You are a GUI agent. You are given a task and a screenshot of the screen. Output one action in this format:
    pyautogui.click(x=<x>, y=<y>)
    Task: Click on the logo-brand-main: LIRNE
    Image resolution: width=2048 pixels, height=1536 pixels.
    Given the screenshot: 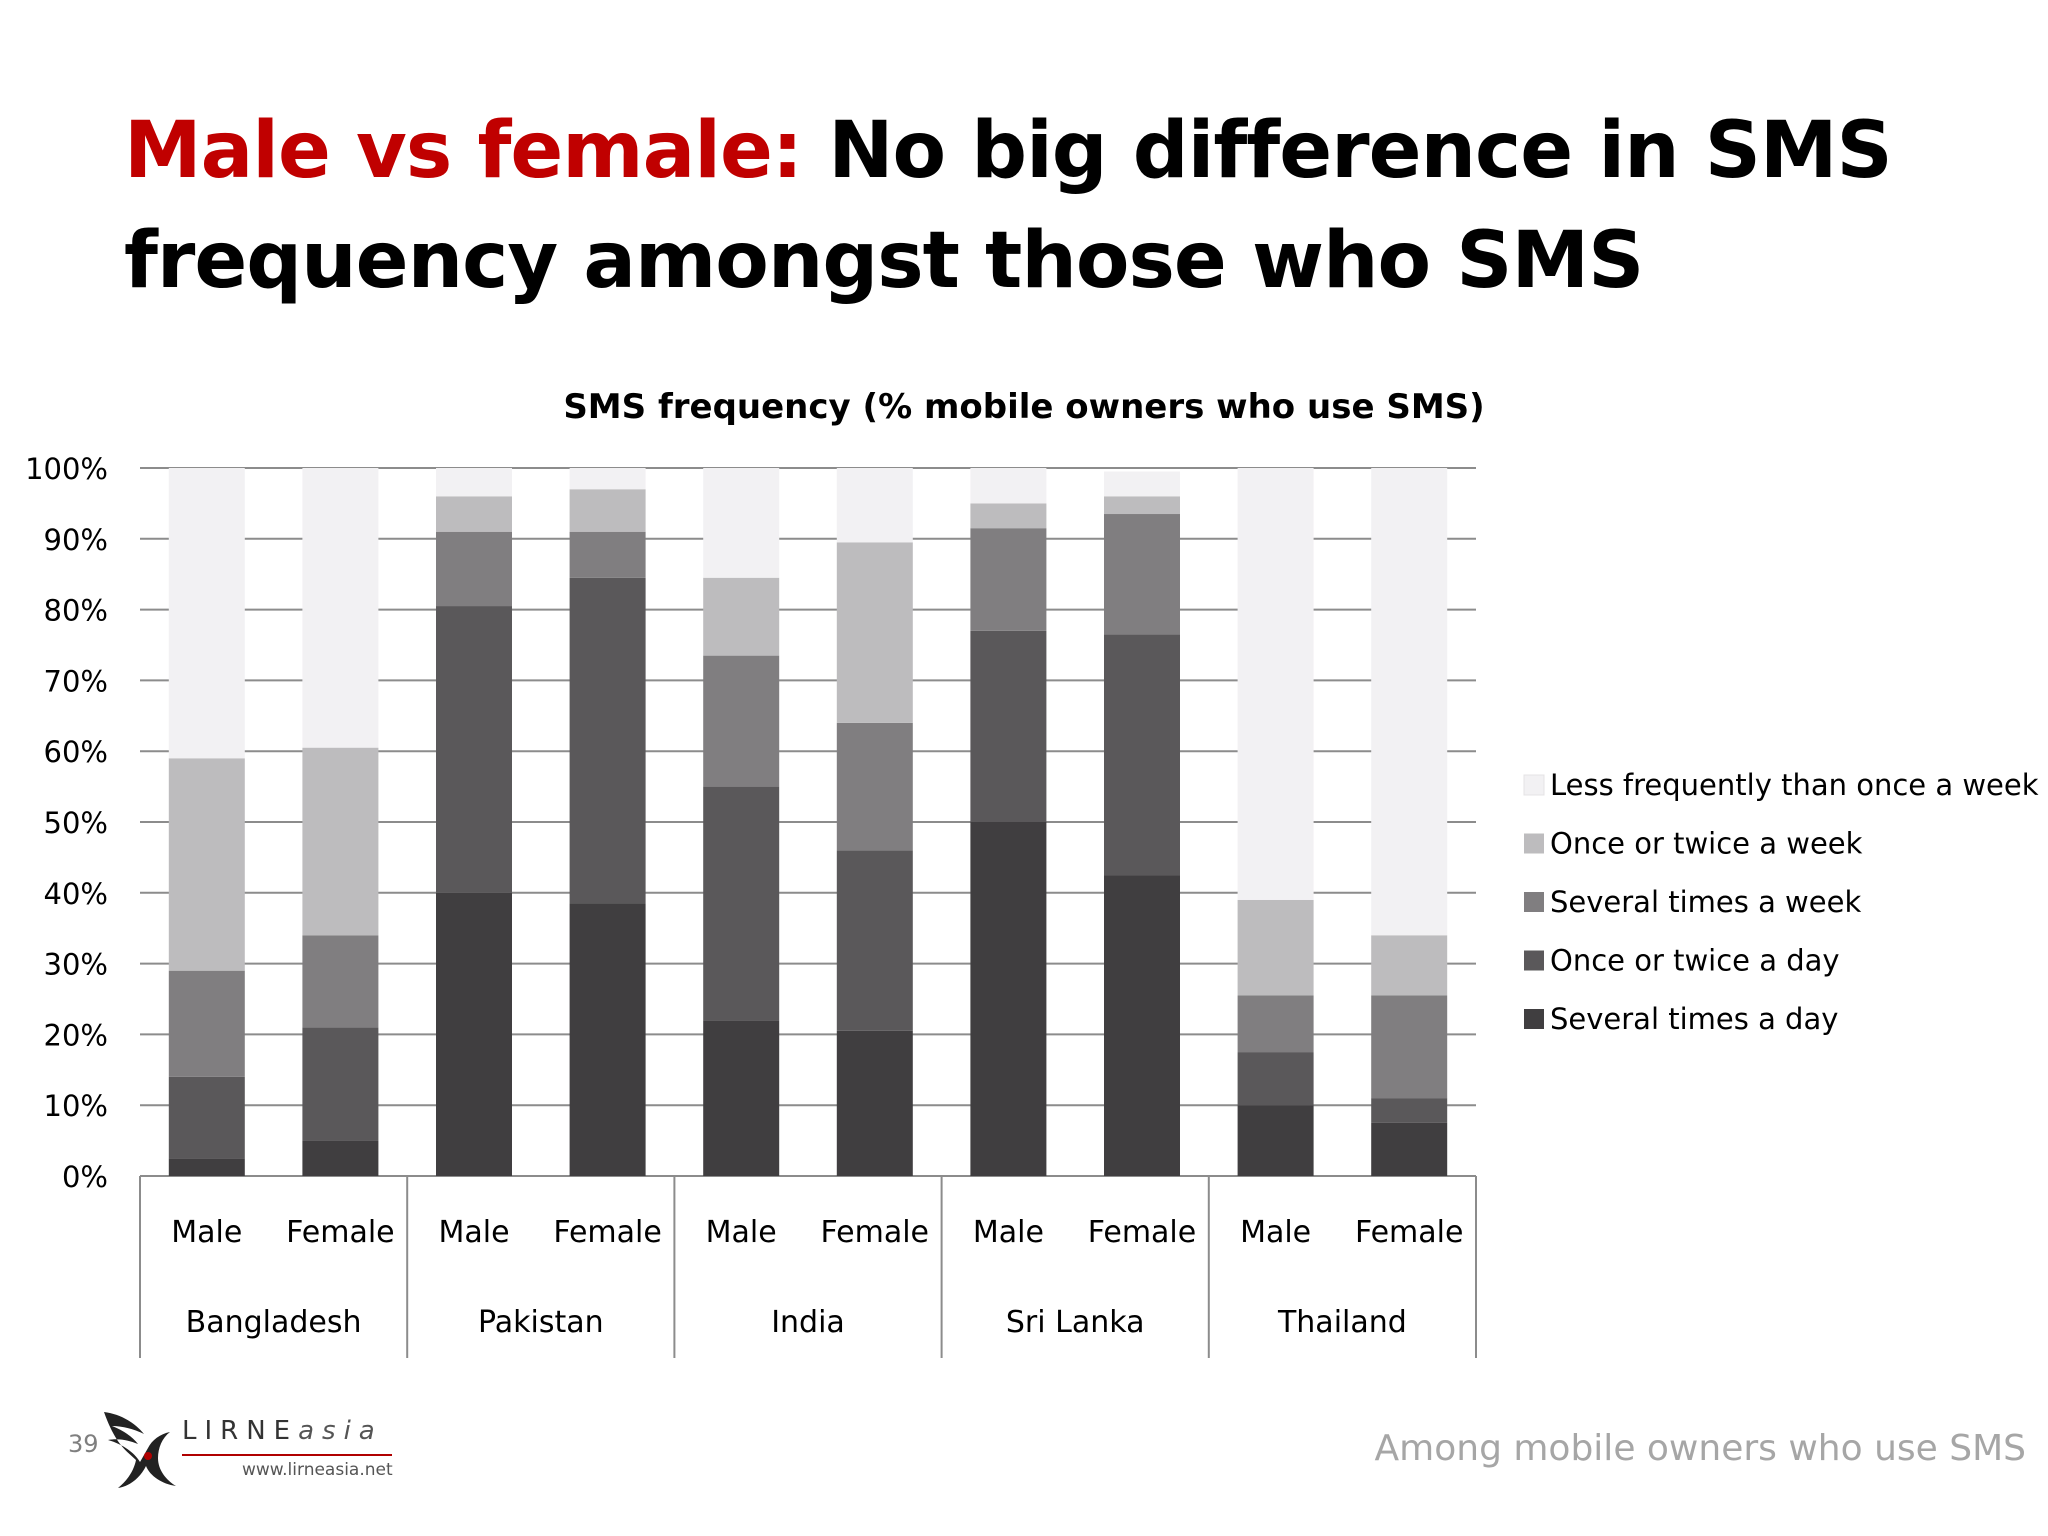 What is the action you would take?
    pyautogui.click(x=240, y=1431)
    